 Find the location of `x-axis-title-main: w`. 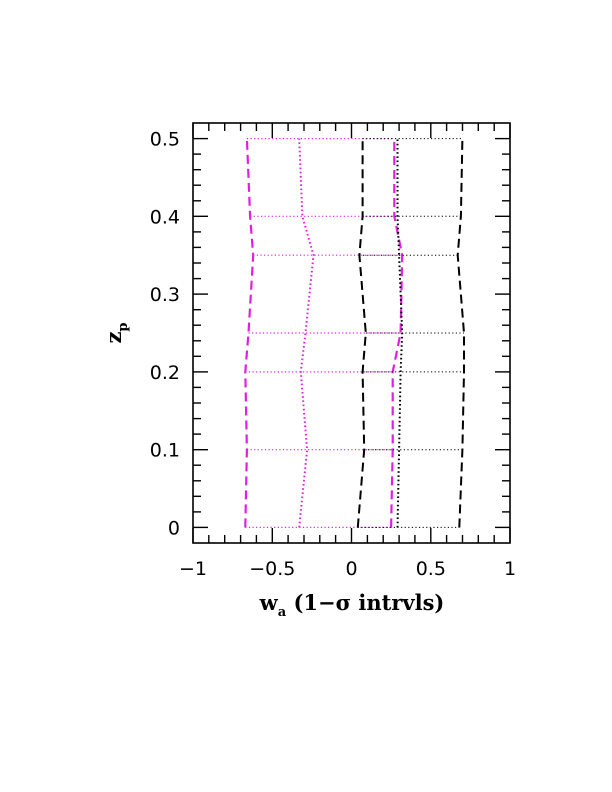

x-axis-title-main: w is located at coordinates (269, 602).